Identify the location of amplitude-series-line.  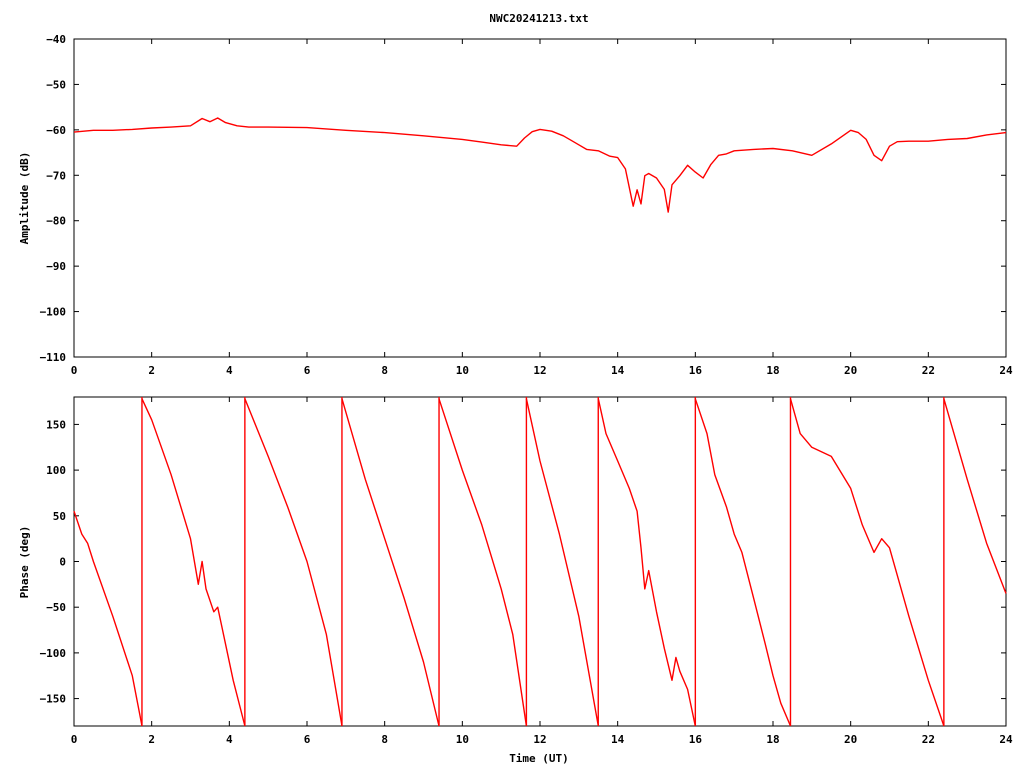
(540, 165).